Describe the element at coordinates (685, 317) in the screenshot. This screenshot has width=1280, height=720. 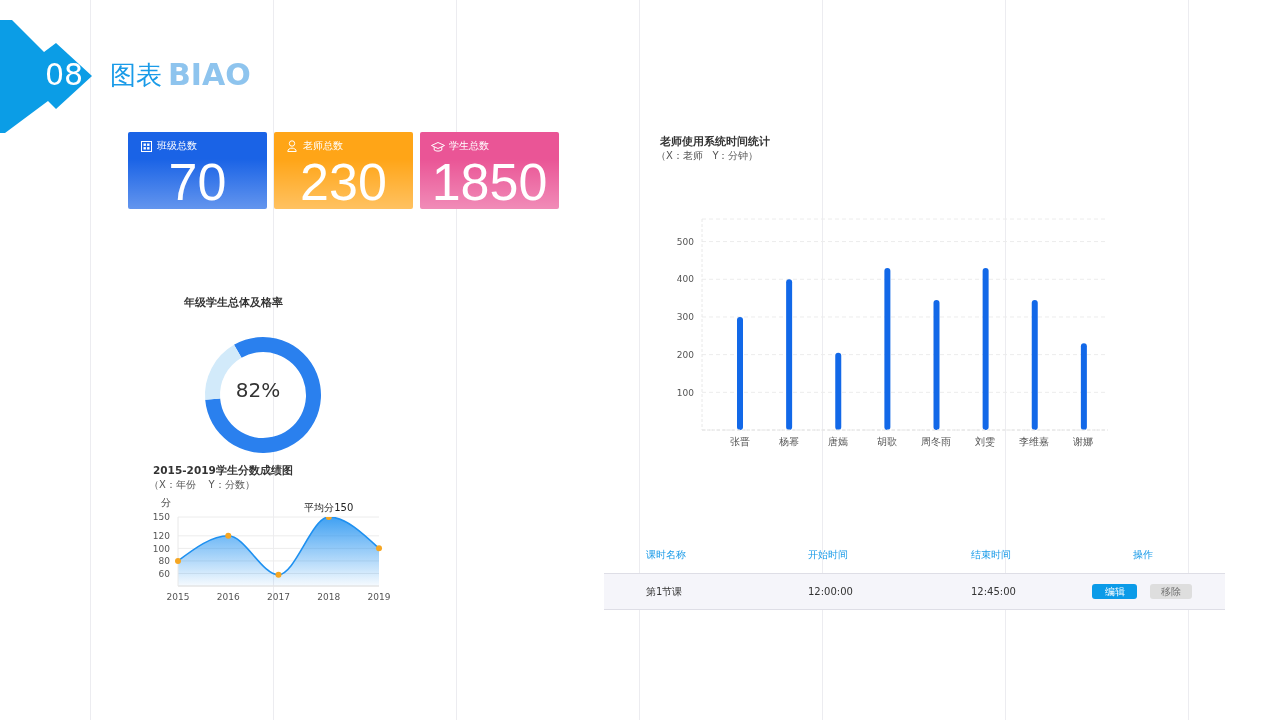
I see `y-tick-label: 300` at that location.